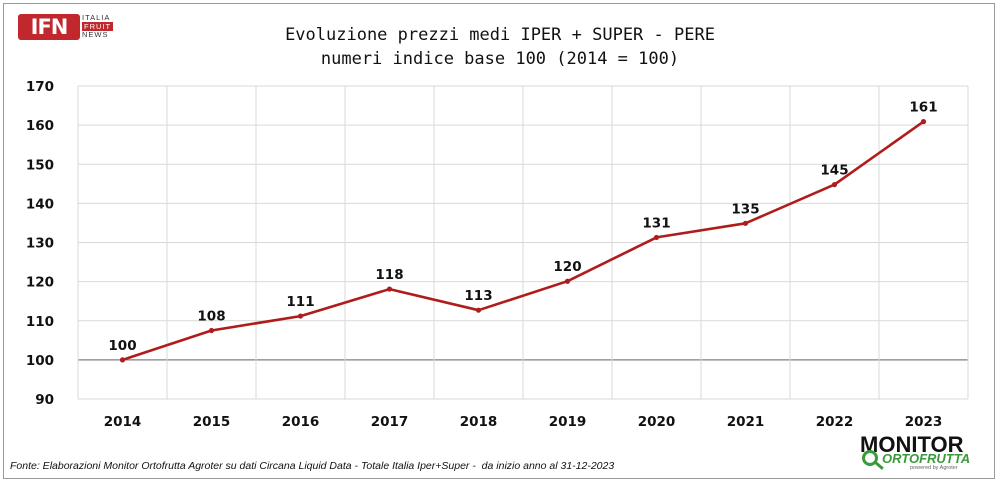 Image resolution: width=1000 pixels, height=484 pixels. I want to click on magnifier-icon, so click(870, 458).